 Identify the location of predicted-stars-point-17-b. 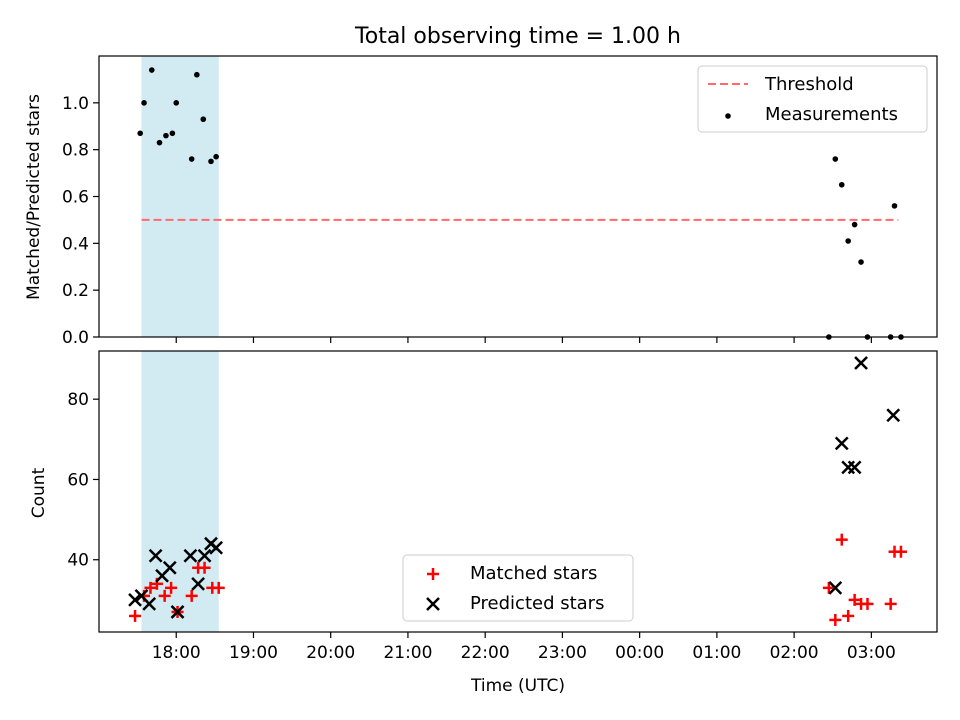
(893, 415).